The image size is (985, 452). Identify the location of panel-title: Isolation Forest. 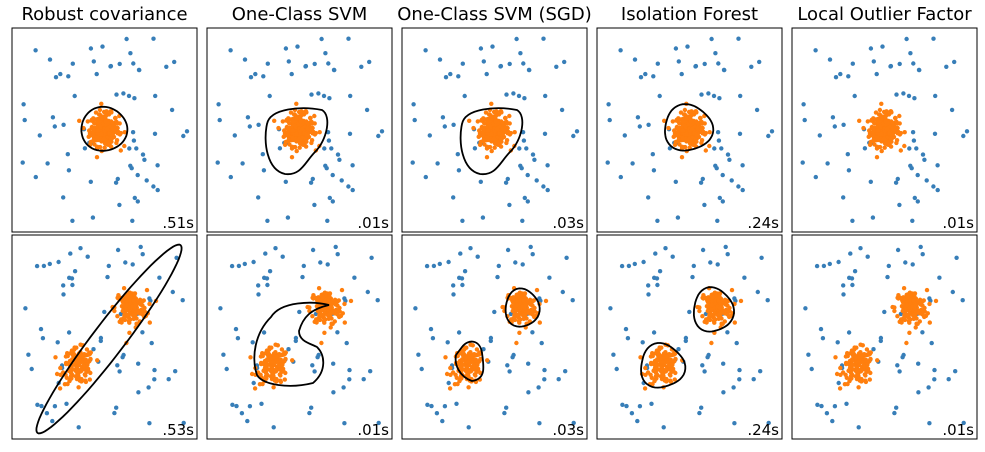
(689, 14).